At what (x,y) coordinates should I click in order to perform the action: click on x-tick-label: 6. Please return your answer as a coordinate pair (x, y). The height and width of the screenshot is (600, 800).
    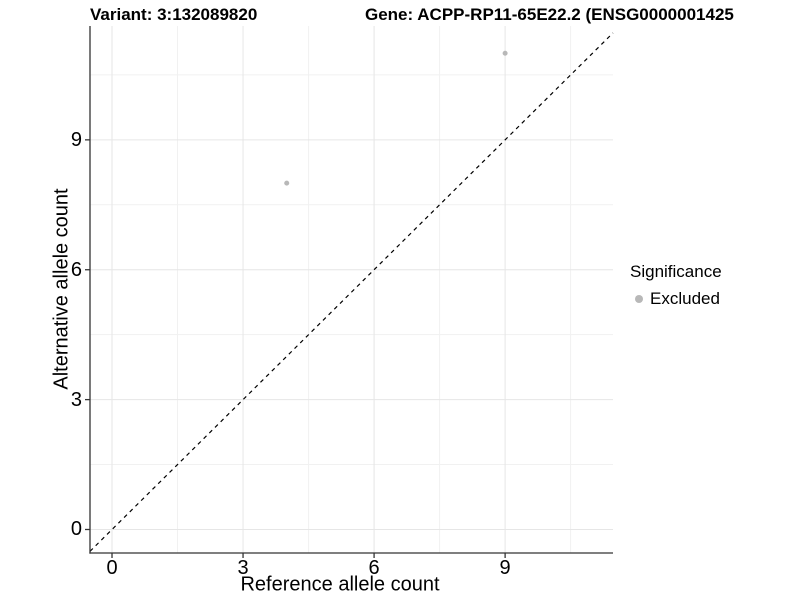
    Looking at the image, I should click on (374, 568).